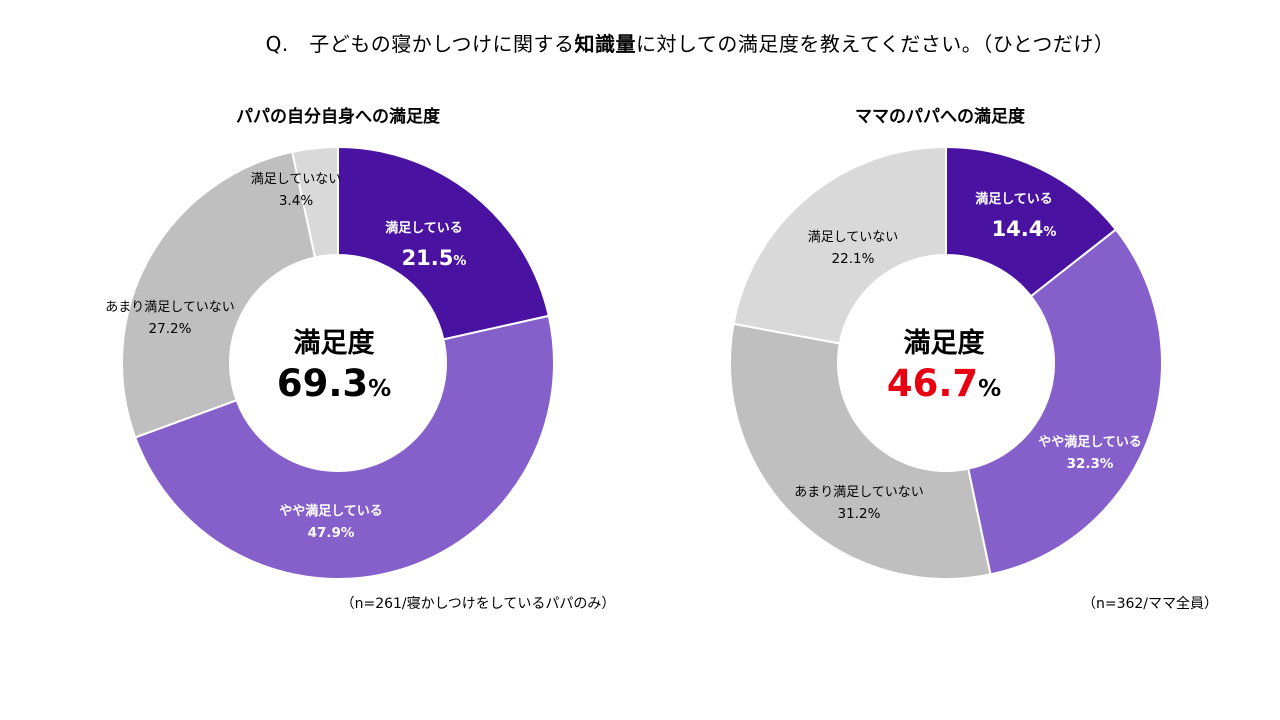 This screenshot has width=1280, height=720. What do you see at coordinates (940, 116) in the screenshot?
I see `chart-title: ママのパパへの満足度` at bounding box center [940, 116].